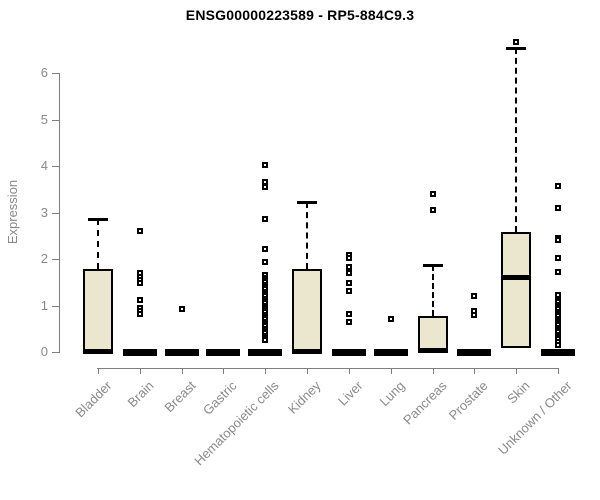 The height and width of the screenshot is (500, 600). What do you see at coordinates (223, 352) in the screenshot?
I see `flat-box-gastric` at bounding box center [223, 352].